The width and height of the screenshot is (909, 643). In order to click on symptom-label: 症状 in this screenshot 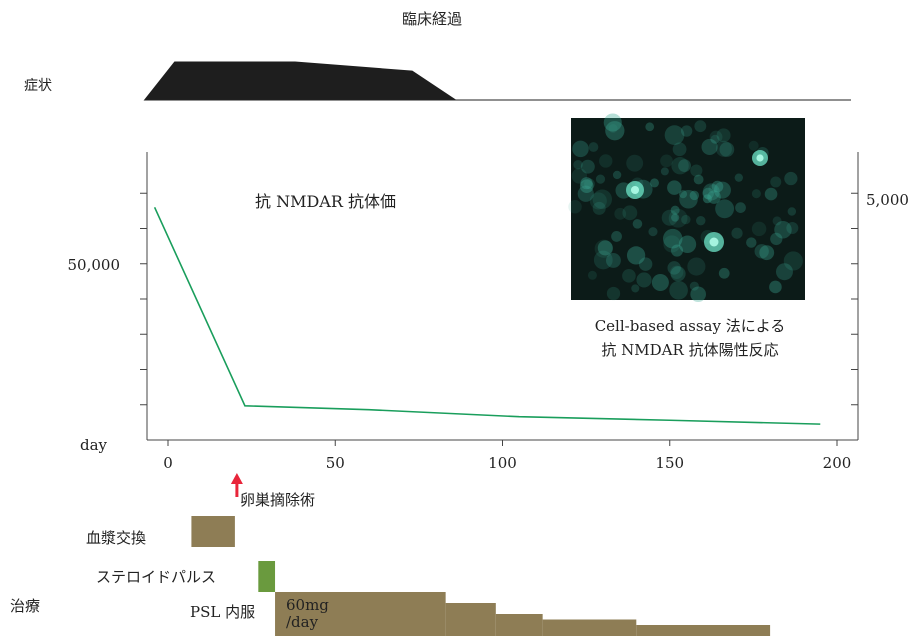, I will do `click(38, 86)`.